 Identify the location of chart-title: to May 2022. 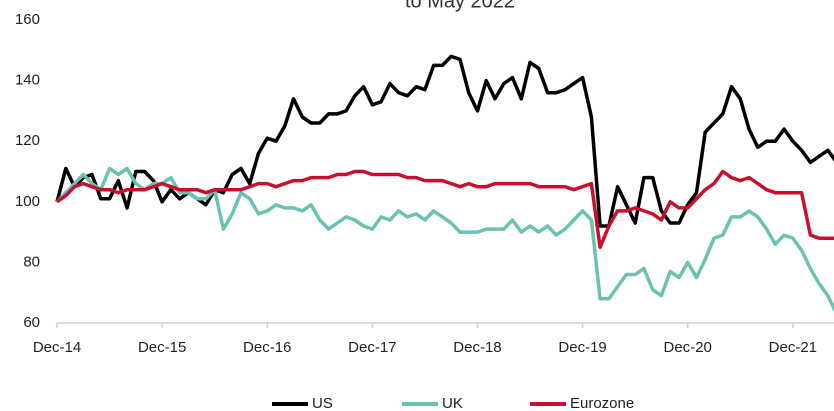
(460, 6).